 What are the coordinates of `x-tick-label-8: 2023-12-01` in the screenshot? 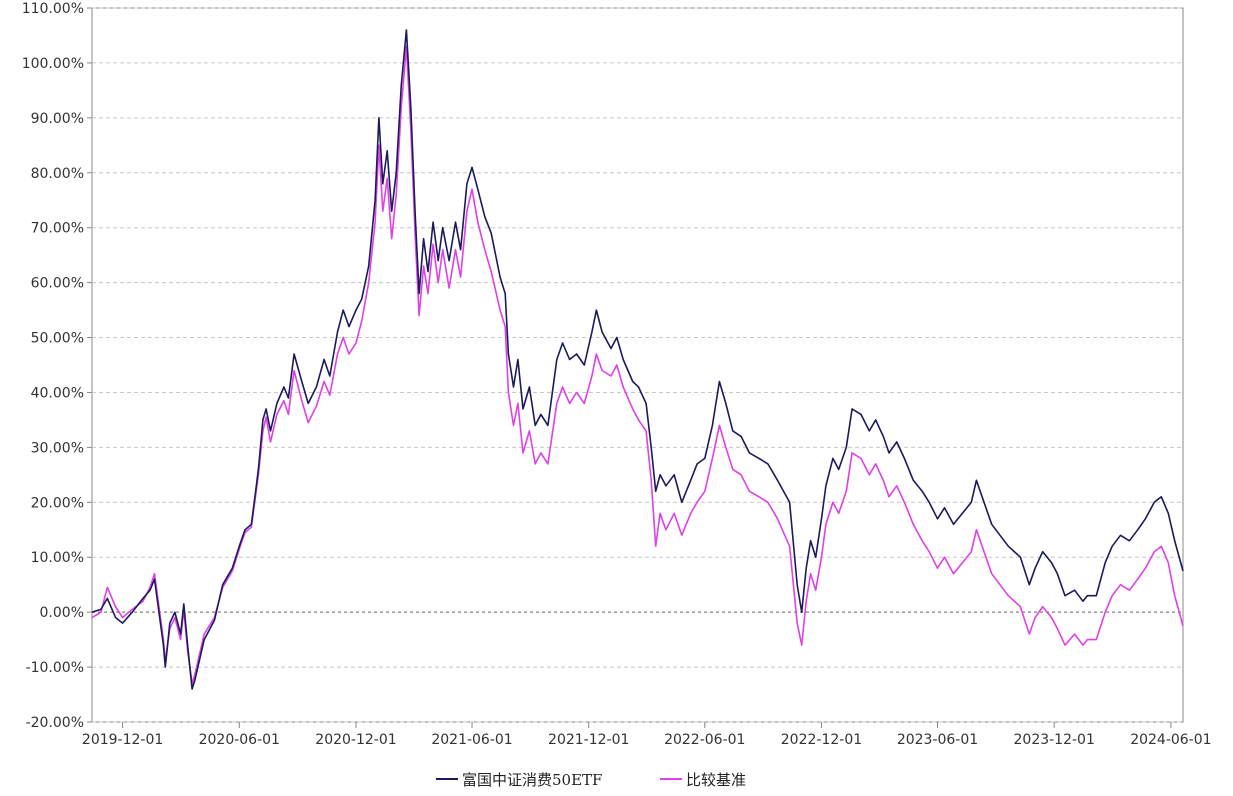 It's located at (1054, 740).